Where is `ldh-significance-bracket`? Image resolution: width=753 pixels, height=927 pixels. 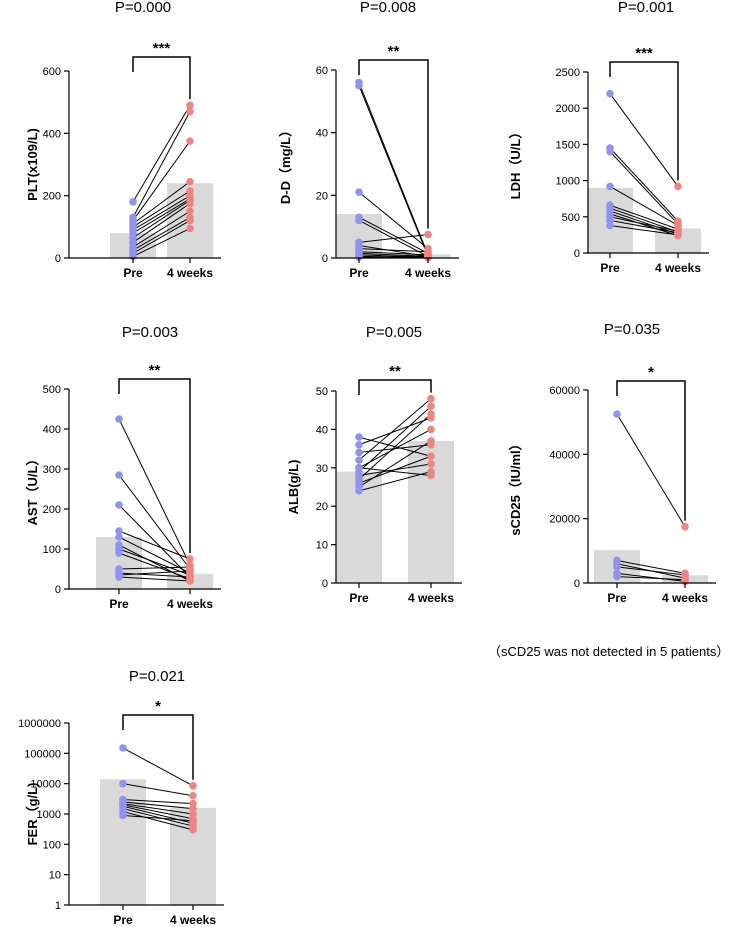 ldh-significance-bracket is located at coordinates (644, 121).